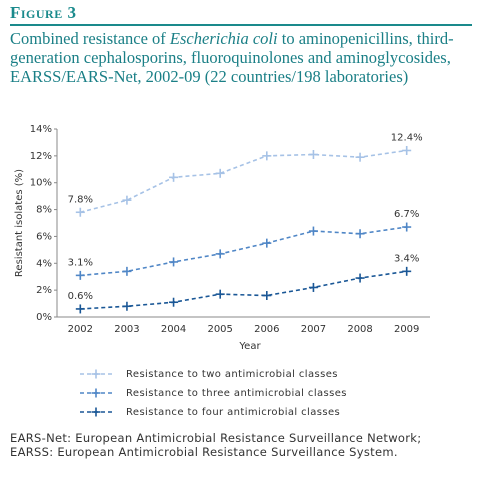  I want to click on x-tick-label: 2007, so click(313, 329).